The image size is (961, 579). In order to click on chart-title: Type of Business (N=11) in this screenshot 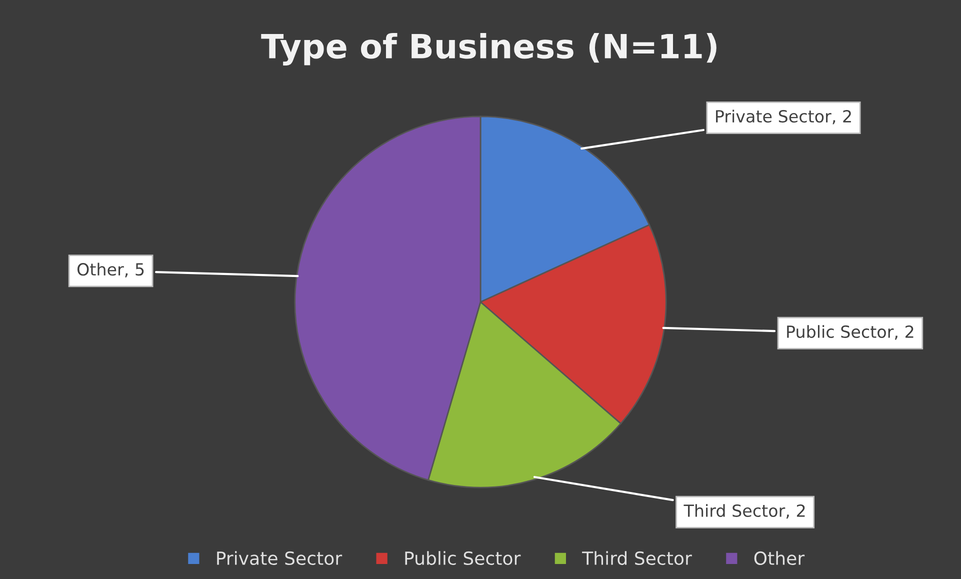, I will do `click(488, 49)`.